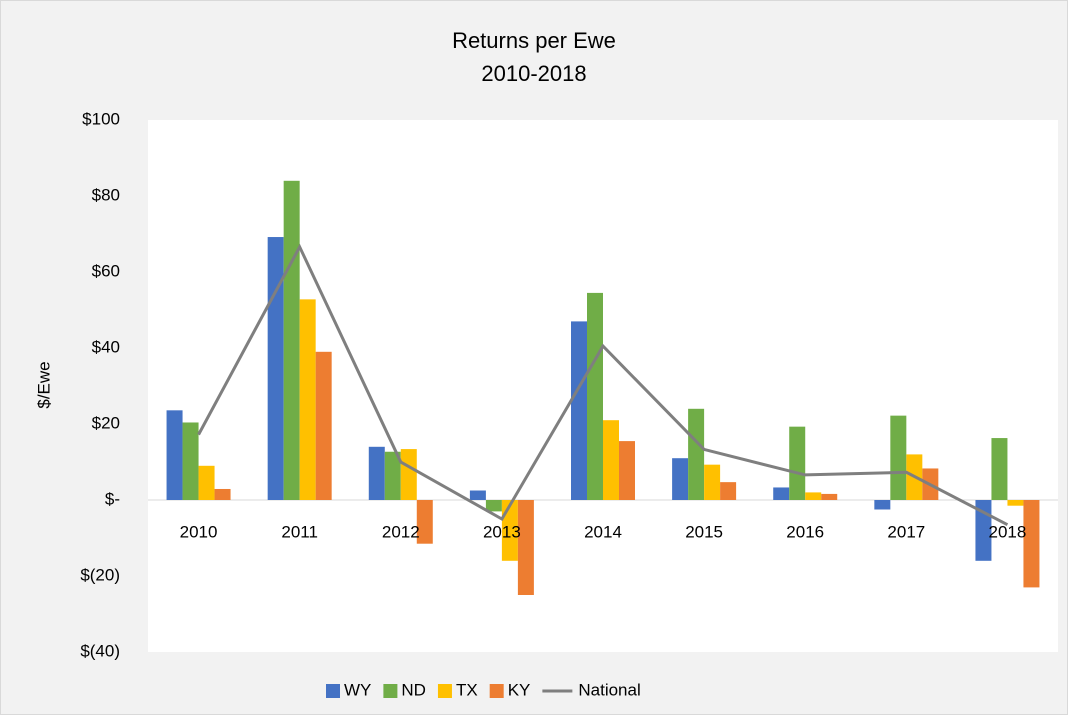 This screenshot has width=1068, height=715. Describe the element at coordinates (357, 689) in the screenshot. I see `legend-label: WY` at that location.